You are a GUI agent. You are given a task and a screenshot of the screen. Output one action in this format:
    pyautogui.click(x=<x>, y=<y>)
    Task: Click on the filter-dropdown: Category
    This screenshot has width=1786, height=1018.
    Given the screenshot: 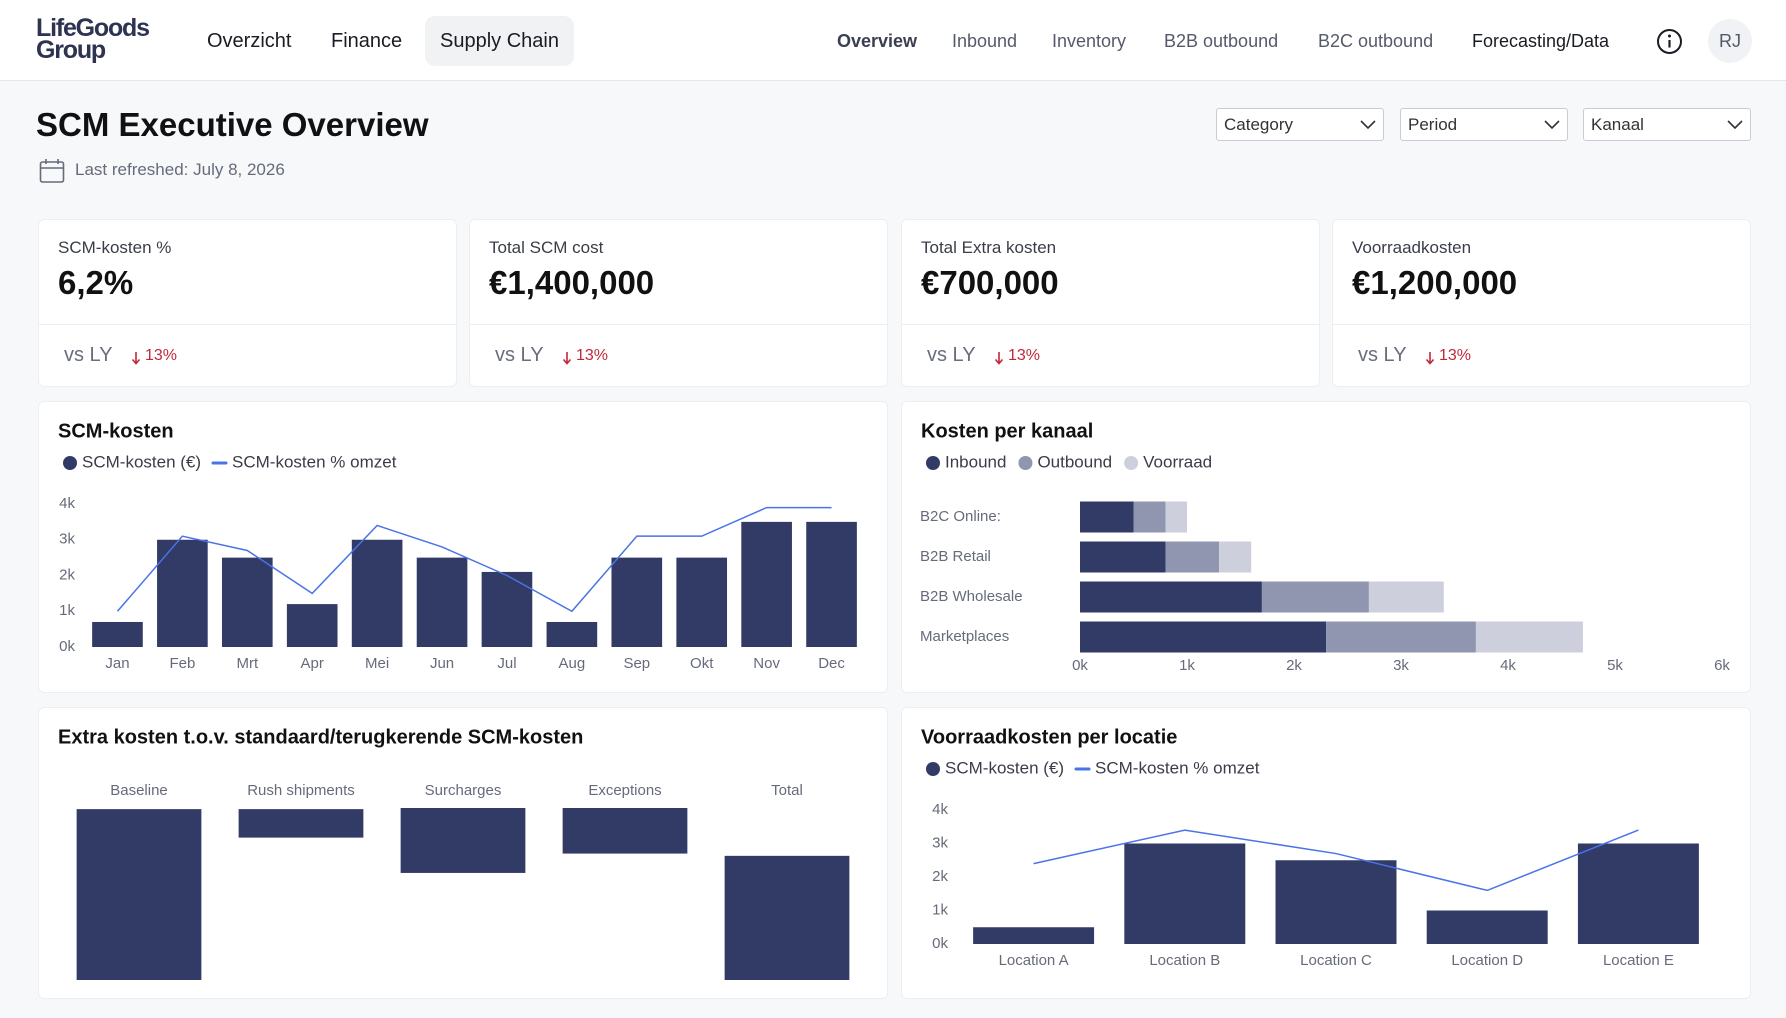 What is the action you would take?
    pyautogui.click(x=1300, y=124)
    